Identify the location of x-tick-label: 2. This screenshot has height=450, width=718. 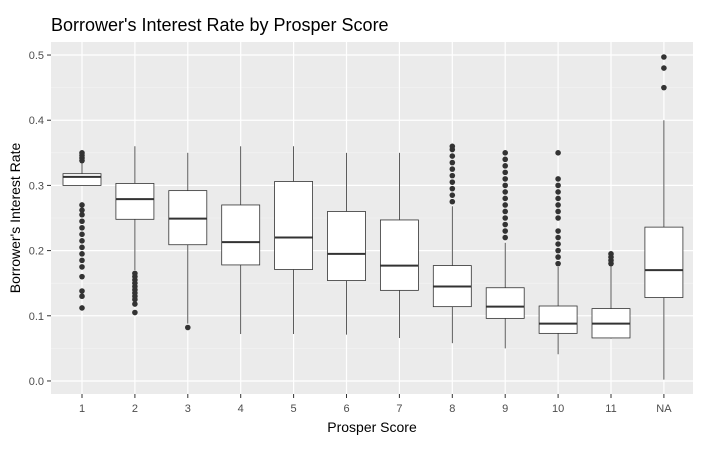
(135, 409).